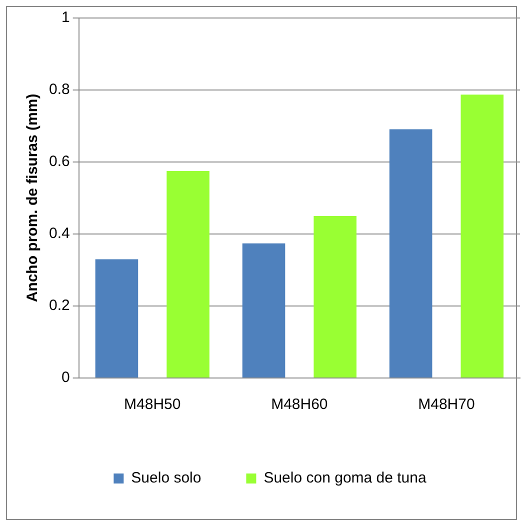 Image resolution: width=523 pixels, height=528 pixels. I want to click on y-tick-label: 0.2, so click(59, 305).